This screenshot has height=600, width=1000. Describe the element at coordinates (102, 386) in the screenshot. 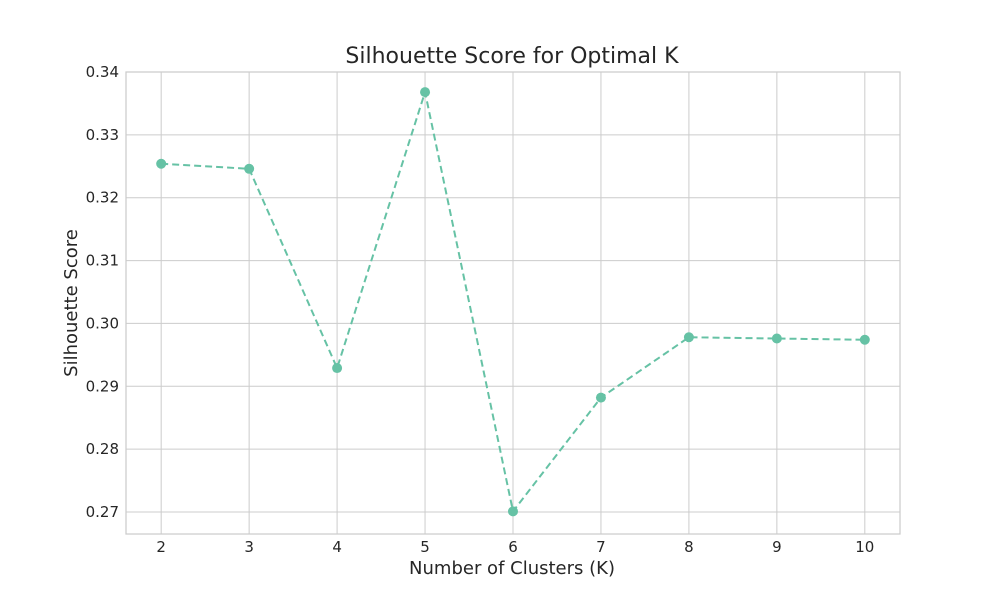

I see `y-tick-label: 0.29` at that location.